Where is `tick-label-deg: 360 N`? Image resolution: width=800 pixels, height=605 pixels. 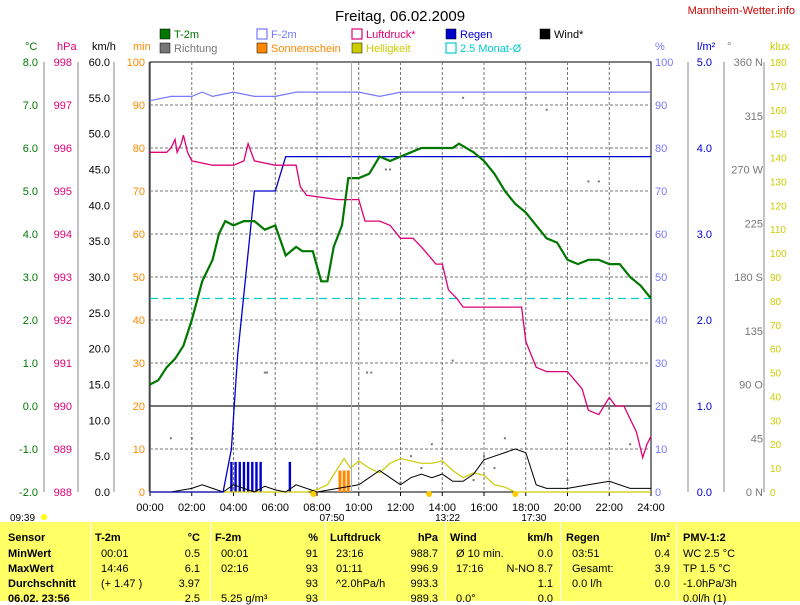
tick-label-deg: 360 N is located at coordinates (748, 63).